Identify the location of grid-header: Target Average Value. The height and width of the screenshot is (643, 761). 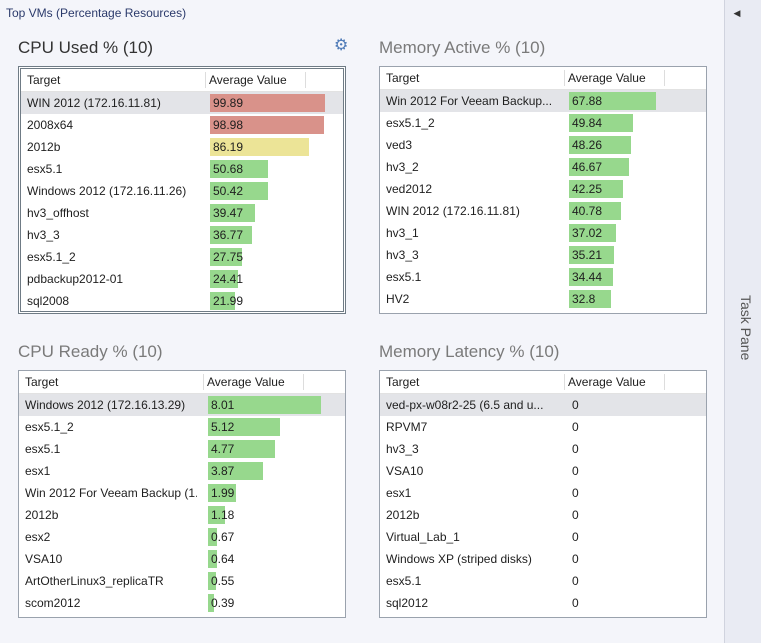
(543, 78).